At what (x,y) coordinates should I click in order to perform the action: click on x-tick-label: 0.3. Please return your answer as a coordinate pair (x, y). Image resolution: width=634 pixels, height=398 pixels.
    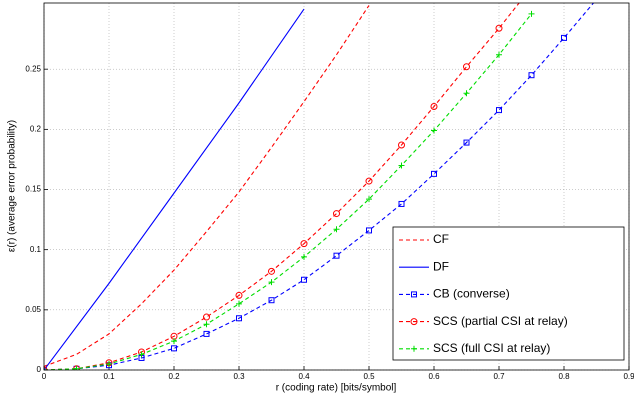
    Looking at the image, I should click on (239, 376).